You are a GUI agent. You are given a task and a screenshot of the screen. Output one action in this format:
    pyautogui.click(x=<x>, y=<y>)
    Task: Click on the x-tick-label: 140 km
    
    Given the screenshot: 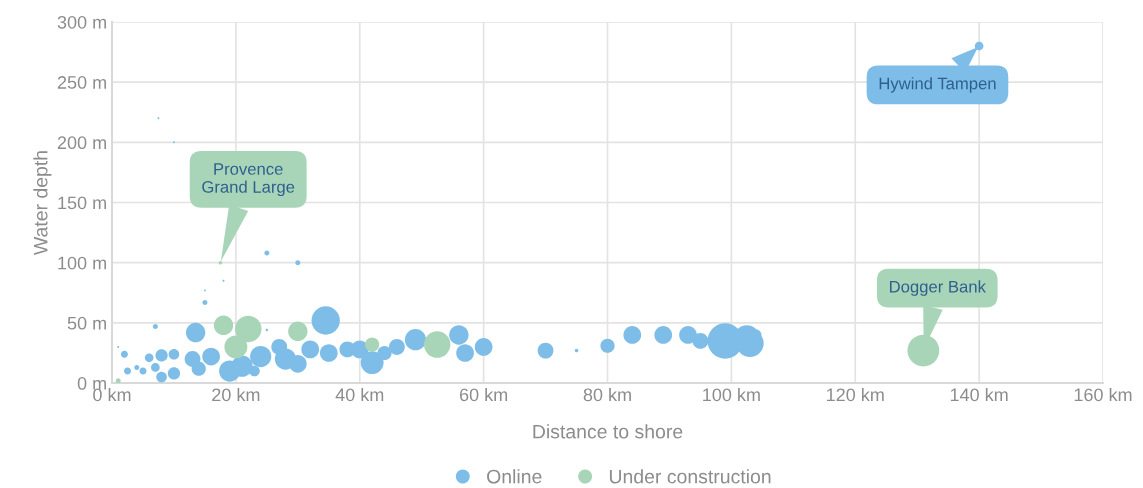 What is the action you would take?
    pyautogui.click(x=979, y=394)
    